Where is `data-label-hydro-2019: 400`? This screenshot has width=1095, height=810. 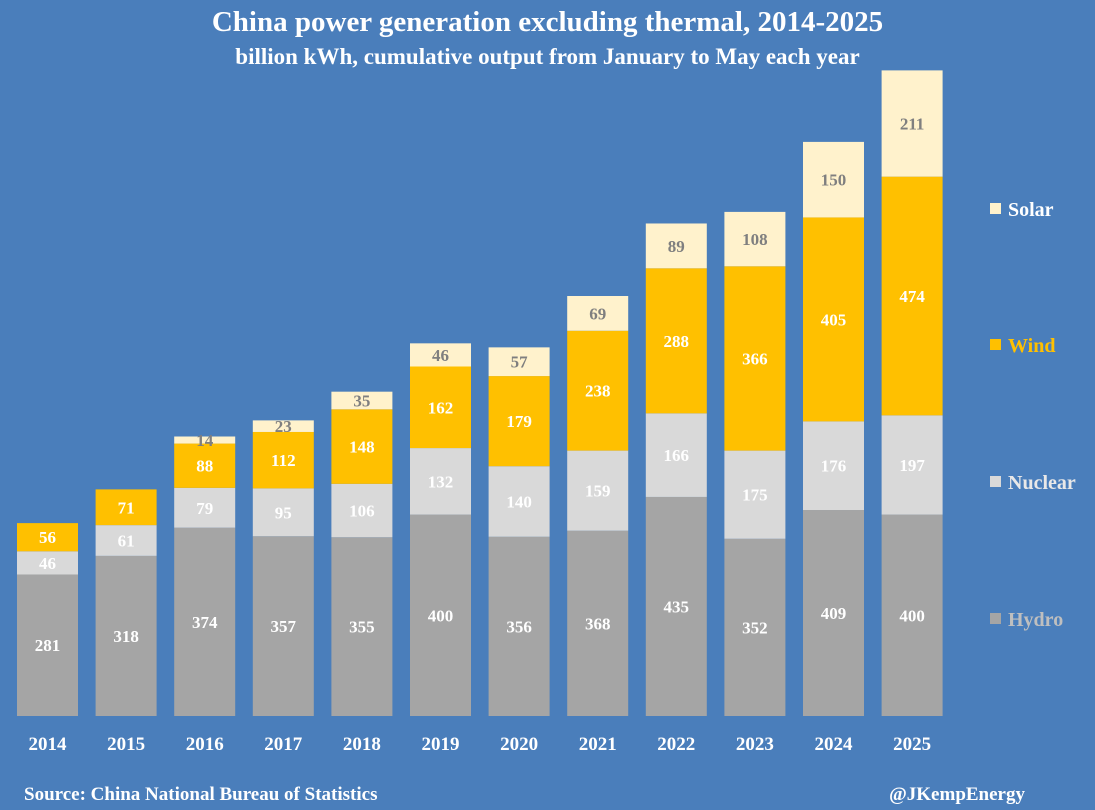 data-label-hydro-2019: 400 is located at coordinates (441, 615).